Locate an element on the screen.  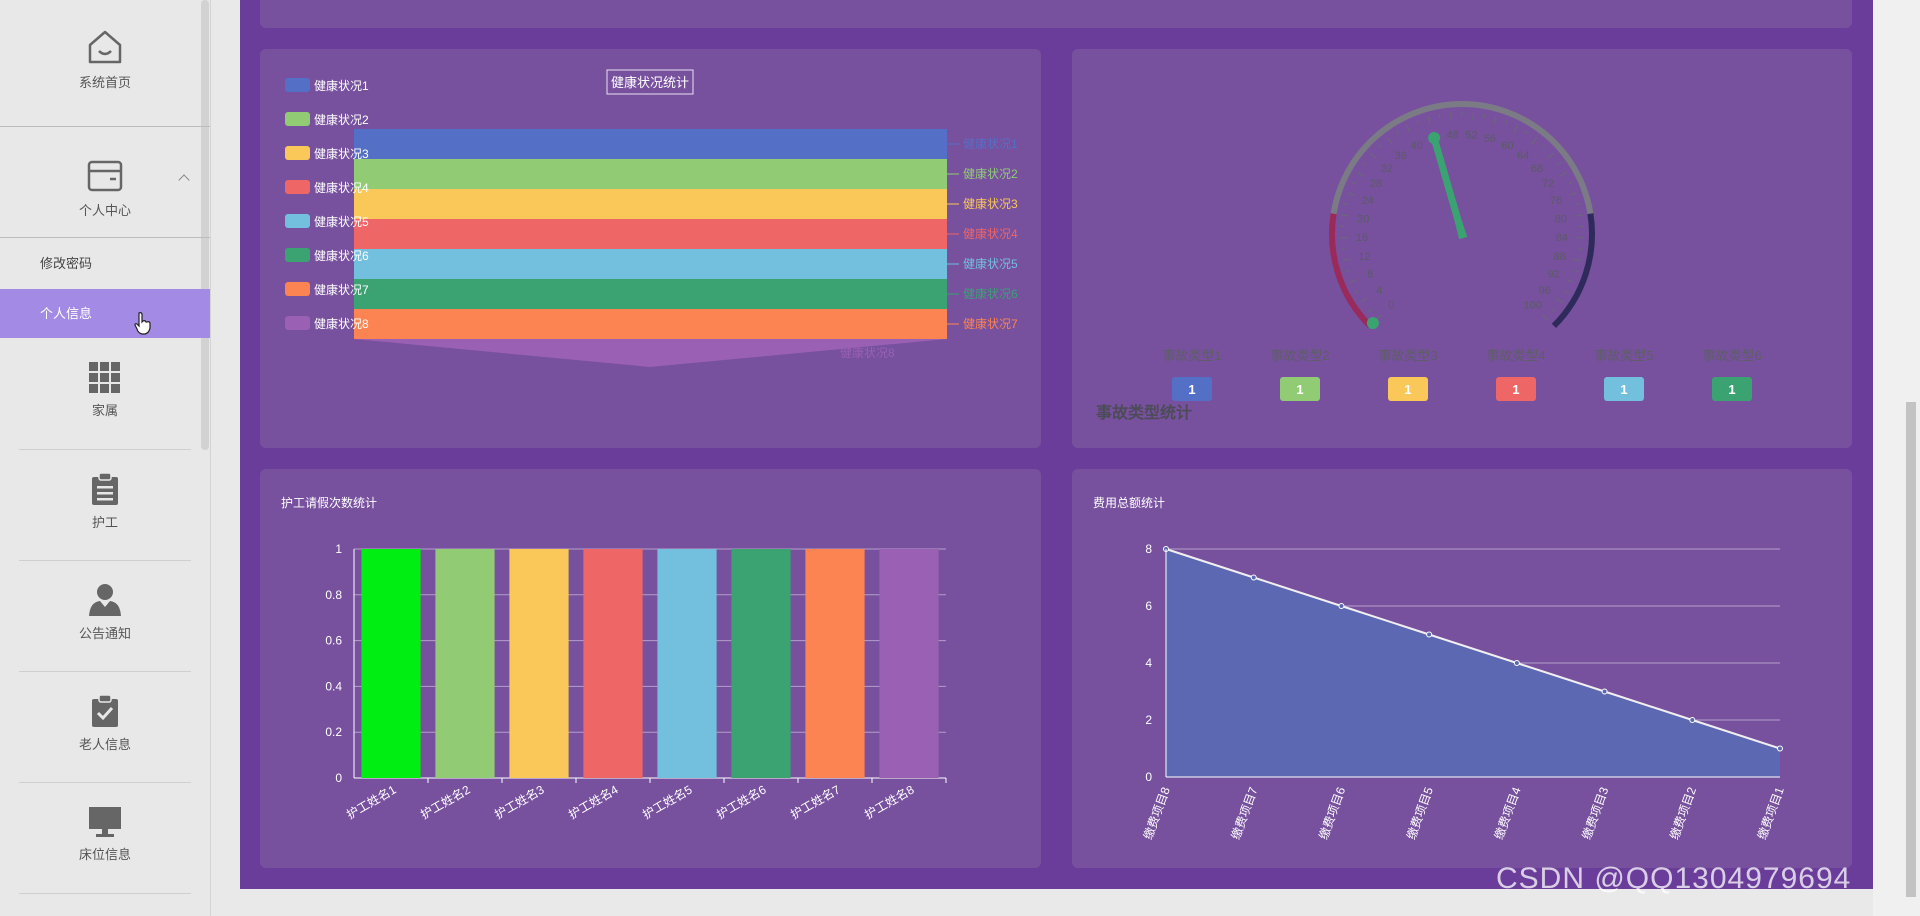
bar-x-tick-label: 护工姓名6 is located at coordinates (741, 801).